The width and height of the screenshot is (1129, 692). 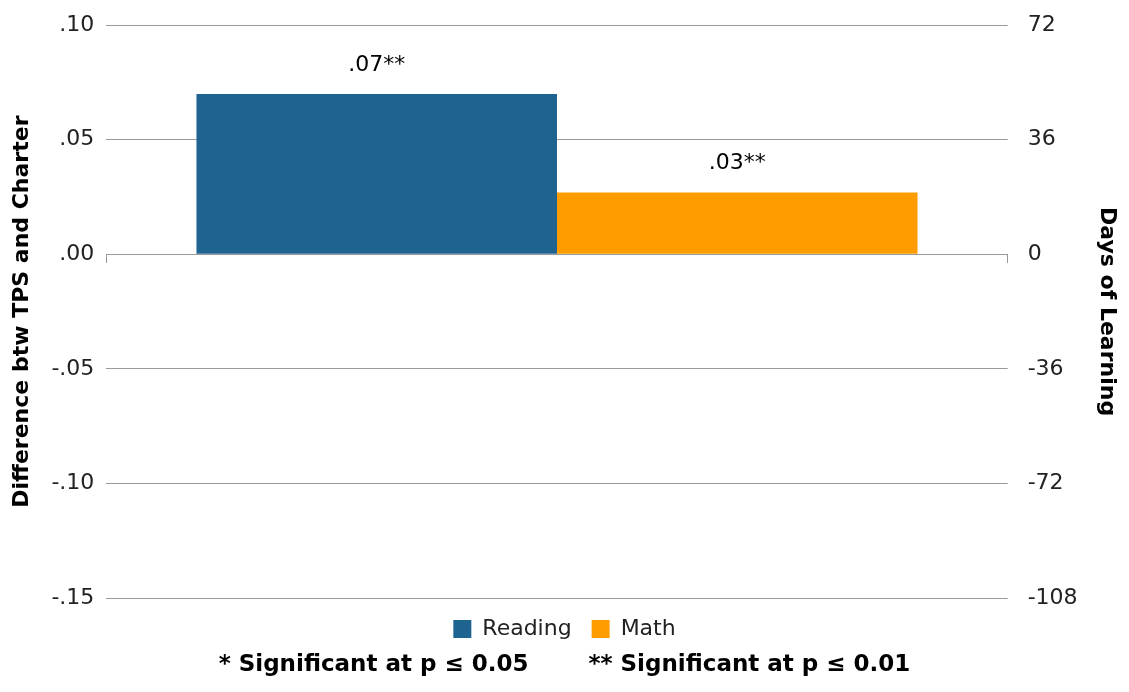 I want to click on y2-axis-title: Days of Learning, so click(x=1109, y=312).